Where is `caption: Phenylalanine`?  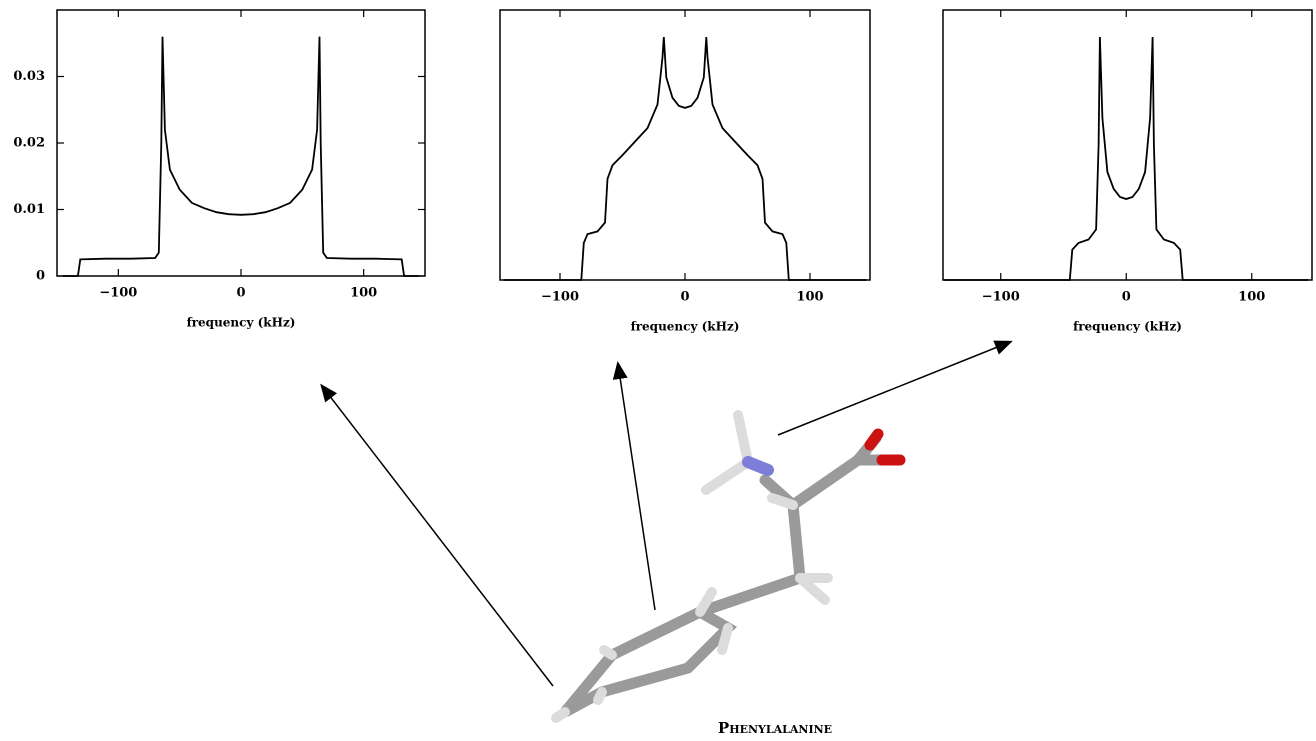 caption: Phenylalanine is located at coordinates (775, 728).